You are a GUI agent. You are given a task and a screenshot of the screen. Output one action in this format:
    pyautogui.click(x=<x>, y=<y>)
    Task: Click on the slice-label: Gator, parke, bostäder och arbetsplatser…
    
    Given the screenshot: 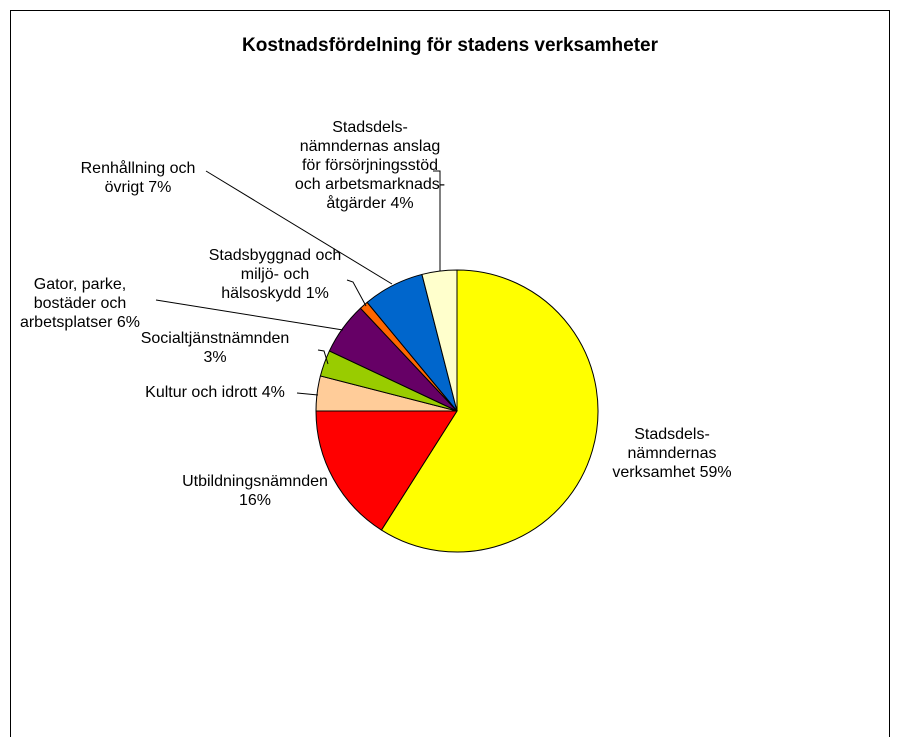 What is the action you would take?
    pyautogui.click(x=80, y=303)
    